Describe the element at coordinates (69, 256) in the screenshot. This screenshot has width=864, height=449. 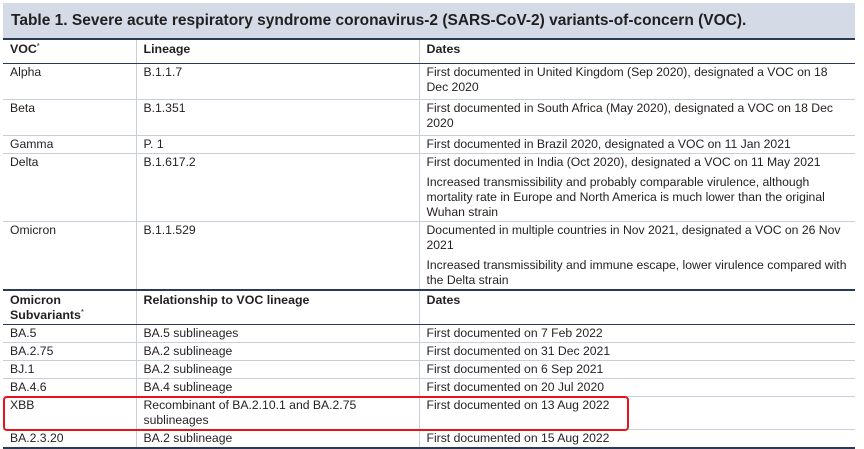
I see `voc-name: Omicron` at that location.